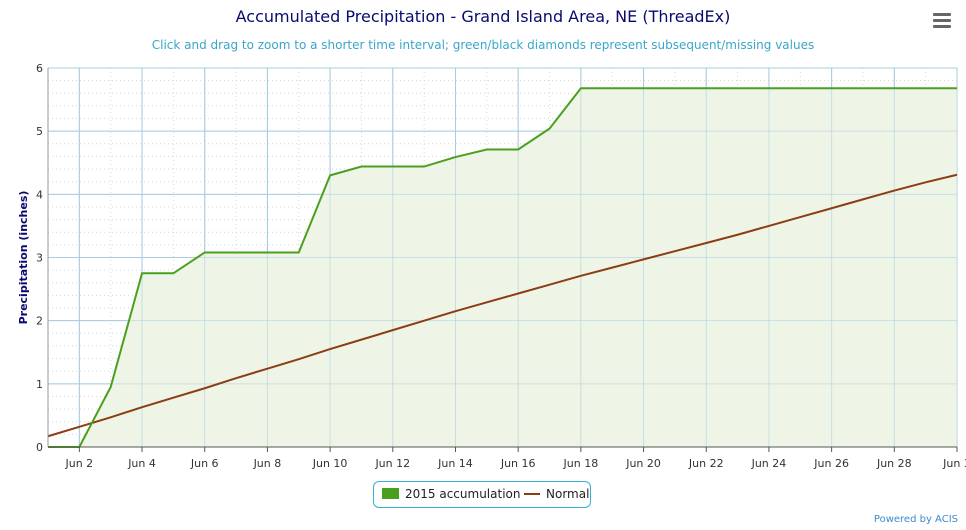 The image size is (966, 530). What do you see at coordinates (79, 463) in the screenshot?
I see `x-tick-label: Jun 2` at bounding box center [79, 463].